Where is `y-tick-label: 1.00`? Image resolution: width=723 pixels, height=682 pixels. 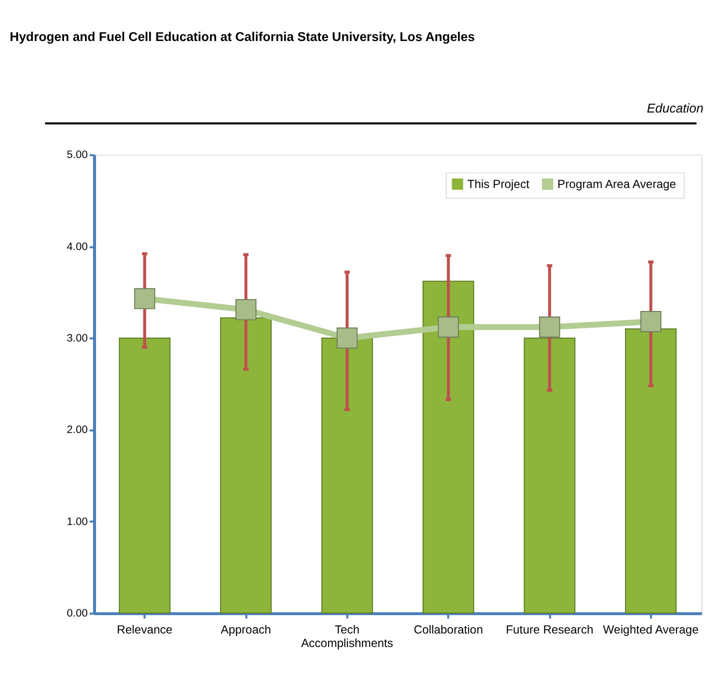 y-tick-label: 1.00 is located at coordinates (77, 522).